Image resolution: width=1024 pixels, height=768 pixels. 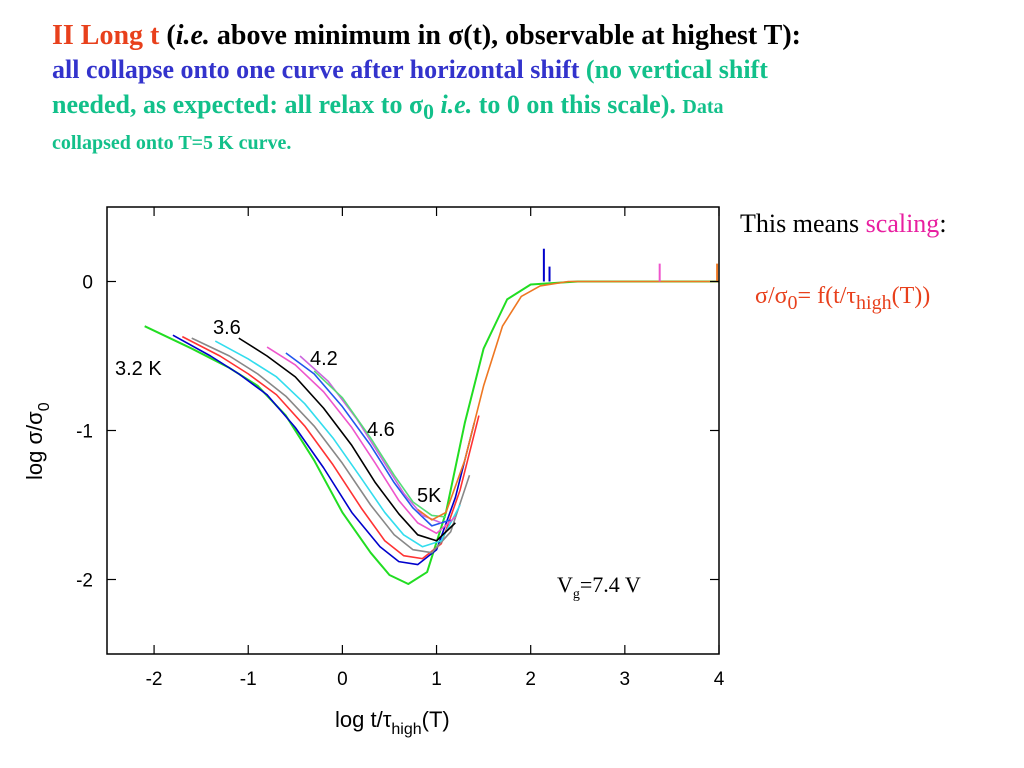 I want to click on x-axis-title: log t/τhigh(T), so click(x=392, y=722).